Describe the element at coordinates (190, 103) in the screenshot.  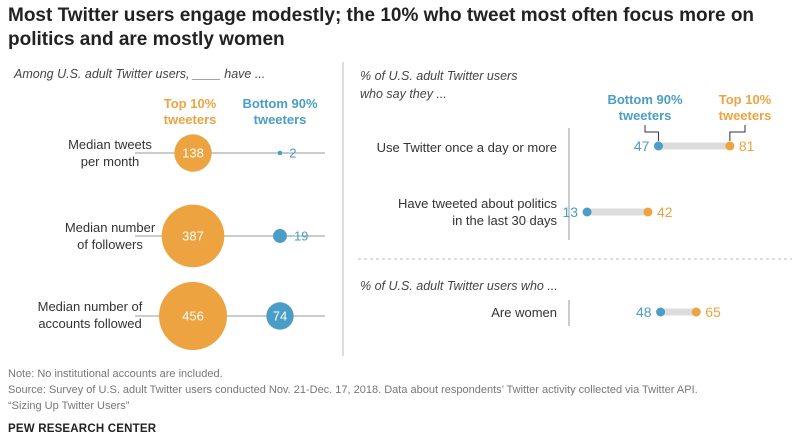
I see `left-legend-top10-line1: Top 10%` at that location.